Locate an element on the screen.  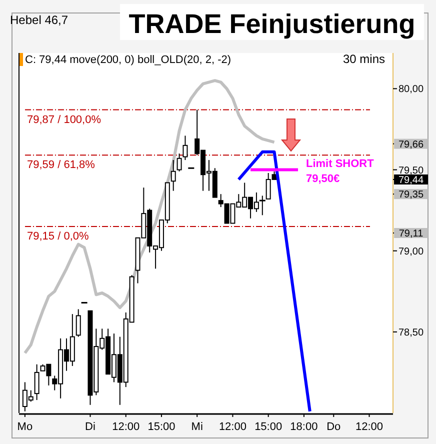
ref-line-label: 79,87 / 100,0% is located at coordinates (64, 120).